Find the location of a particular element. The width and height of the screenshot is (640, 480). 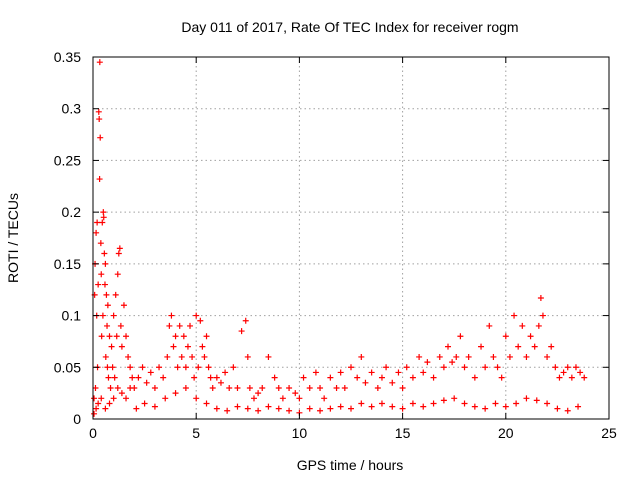

y-tick-label: 0.3 is located at coordinates (72, 109).